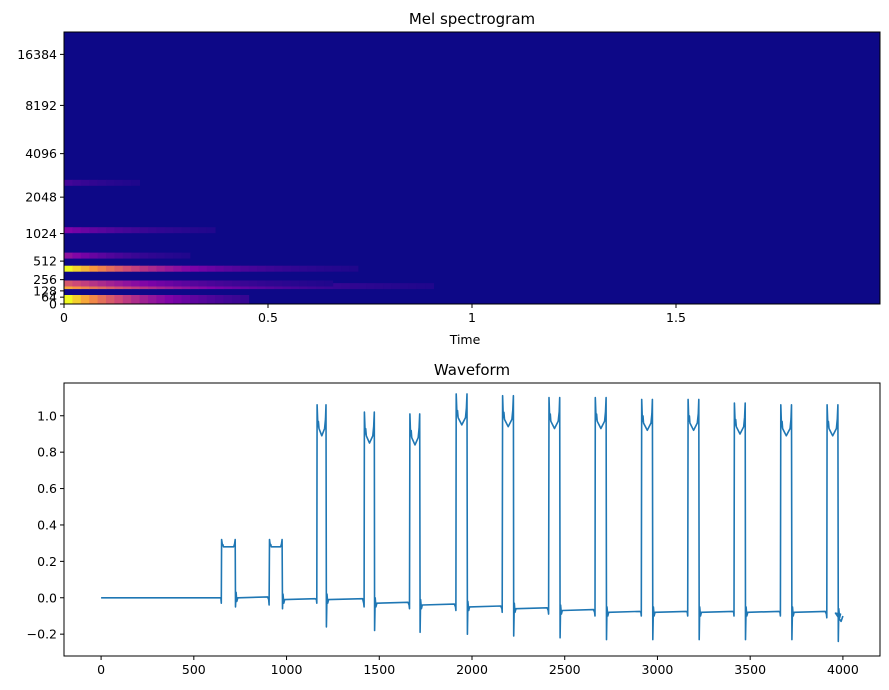  I want to click on x-tick-label: 3500, so click(750, 669).